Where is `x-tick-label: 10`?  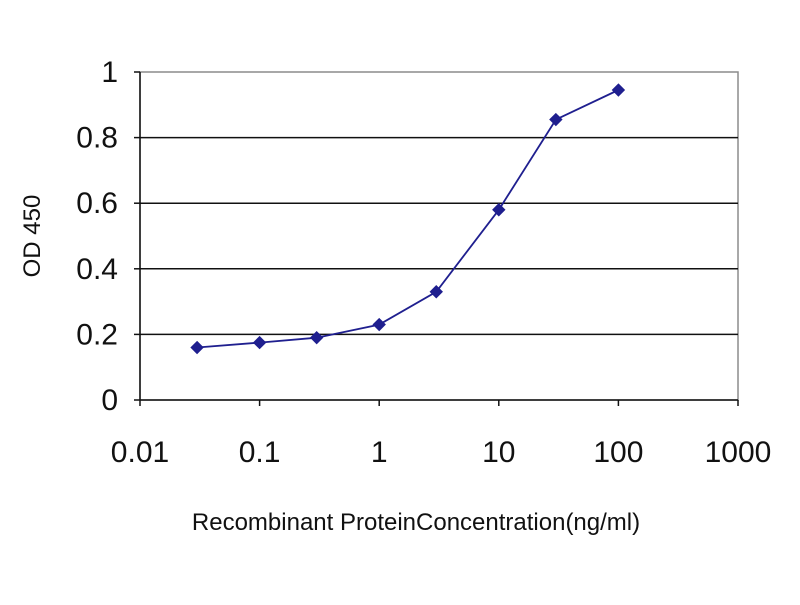 x-tick-label: 10 is located at coordinates (498, 452).